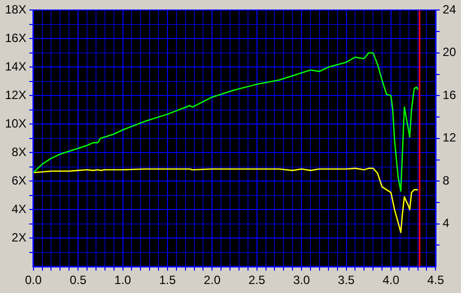 This screenshot has width=461, height=293. Describe the element at coordinates (15, 9) in the screenshot. I see `y-tick-label: 18X` at that location.